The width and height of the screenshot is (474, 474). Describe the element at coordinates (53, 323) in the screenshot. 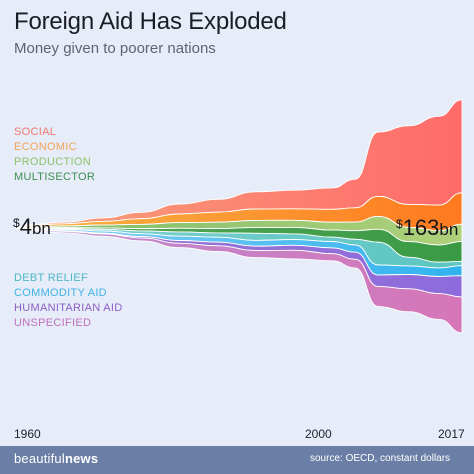

I see `legend-item-unspecified: UNSPECIFIED` at that location.